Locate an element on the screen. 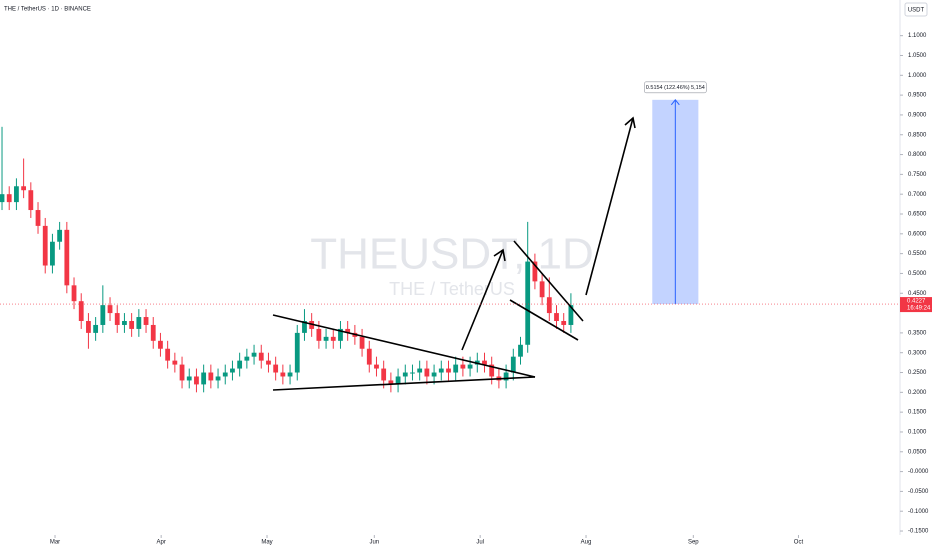  y-tick-label: 1.1000 is located at coordinates (917, 36).